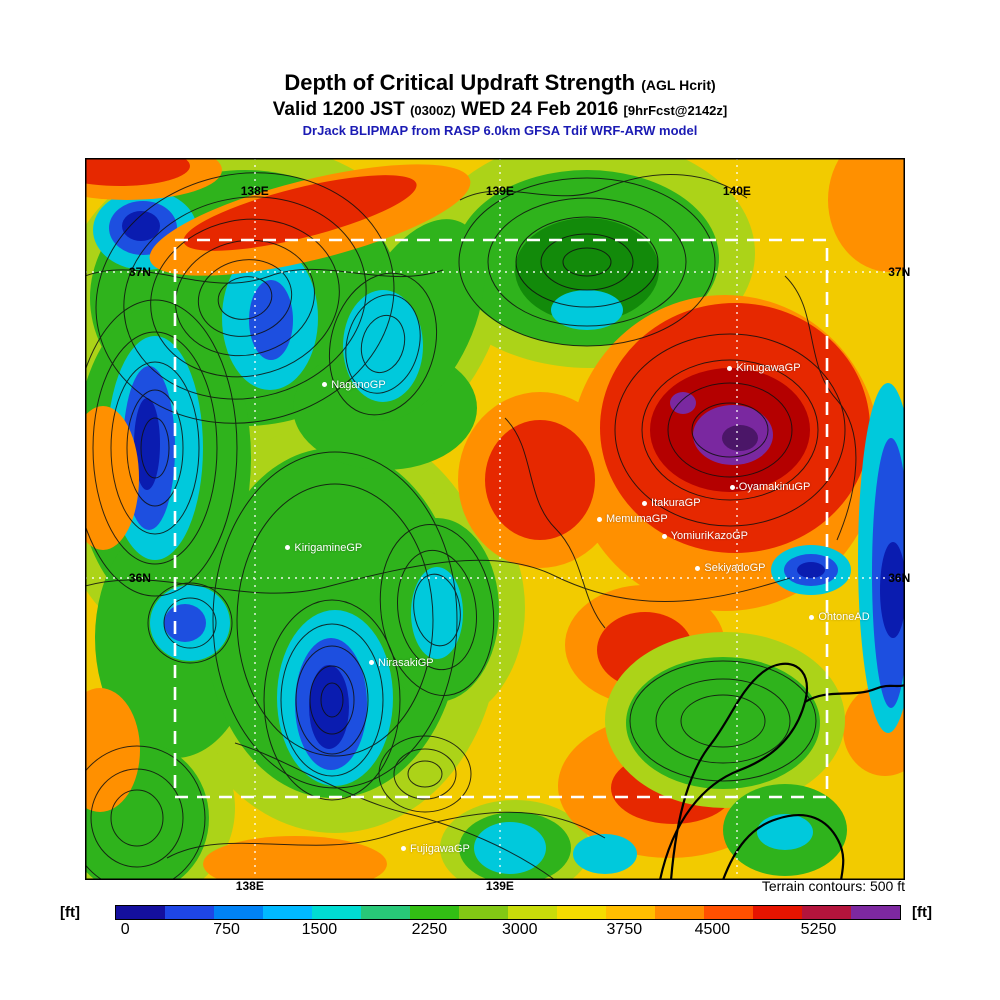  I want to click on site-label: OhtoneAD, so click(844, 617).